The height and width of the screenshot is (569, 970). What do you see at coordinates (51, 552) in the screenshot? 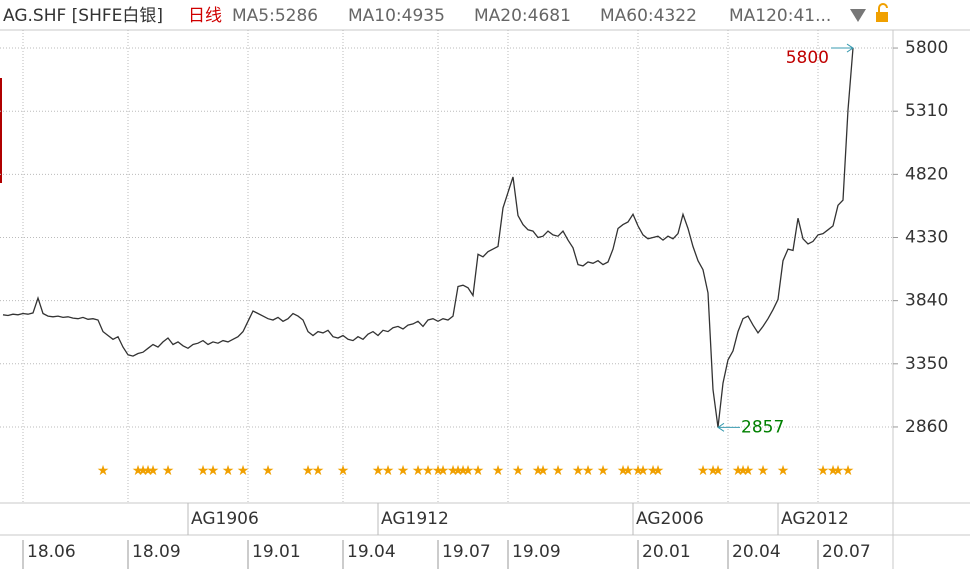
I see `x-tick-label: 18.06` at bounding box center [51, 552].